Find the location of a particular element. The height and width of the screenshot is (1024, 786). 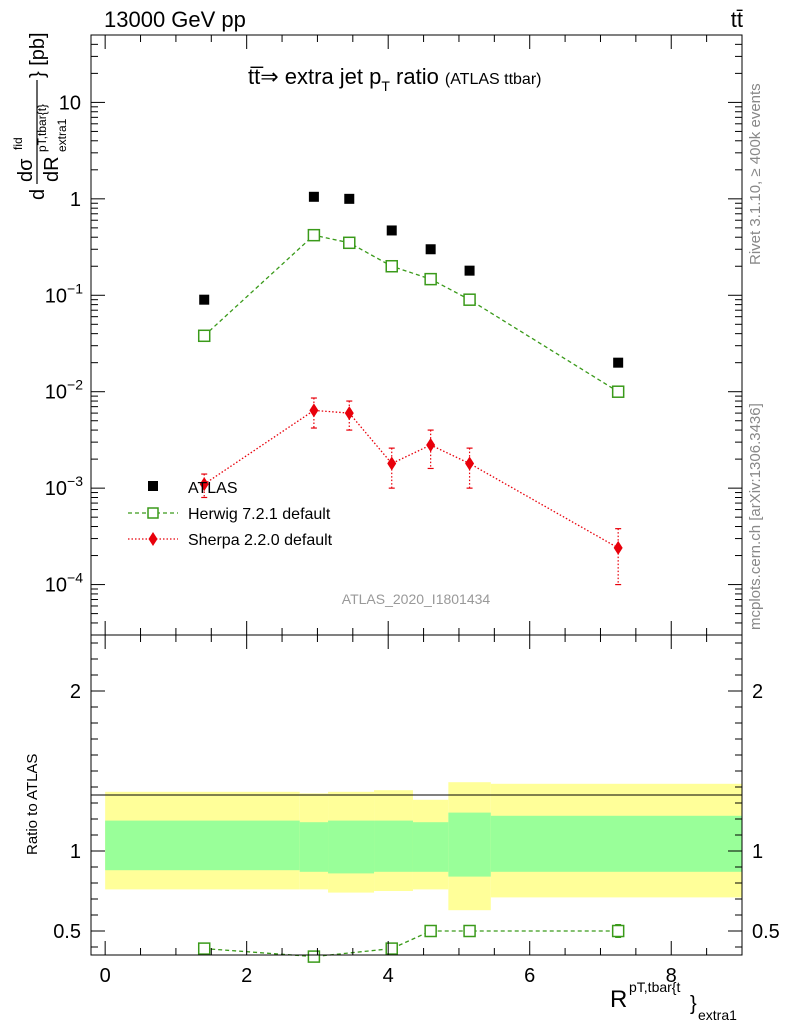

mcplots-label: mcplots.cern.ch [arXiv:1306.3436] is located at coordinates (755, 516).